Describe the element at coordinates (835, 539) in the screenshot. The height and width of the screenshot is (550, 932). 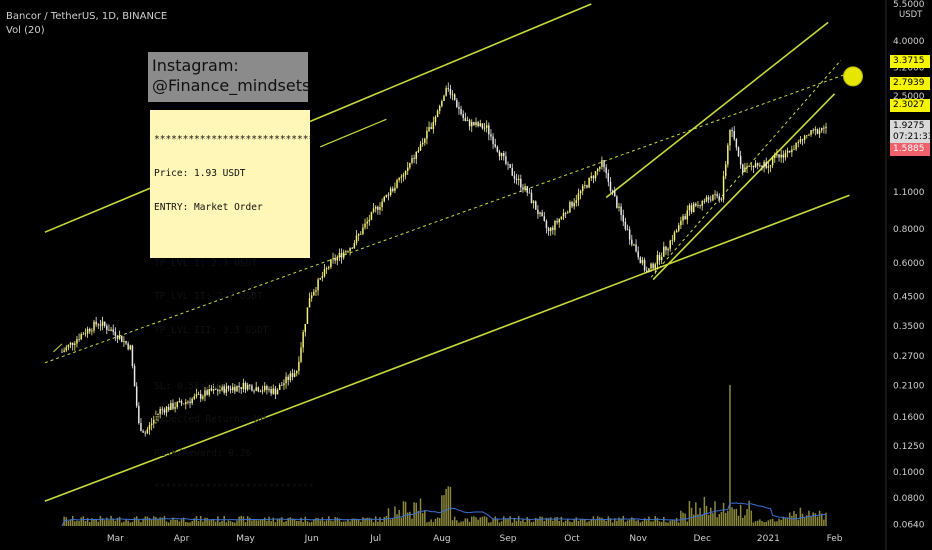
I see `x-tick-label: Feb` at that location.